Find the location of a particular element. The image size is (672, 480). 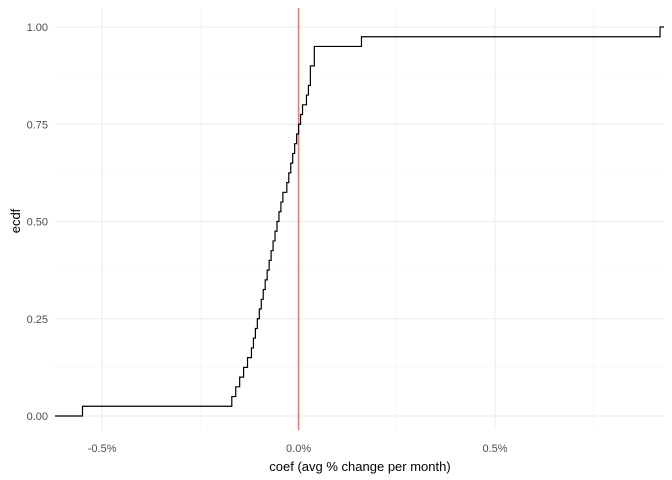

y-tick-label: 0.50 is located at coordinates (37, 223).